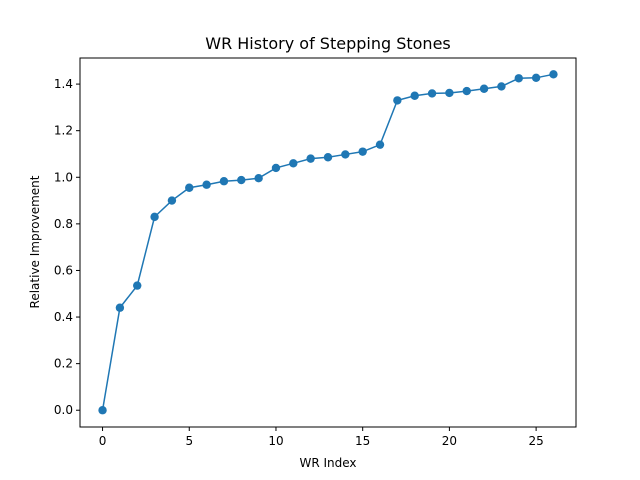 The height and width of the screenshot is (480, 640). Describe the element at coordinates (63, 131) in the screenshot. I see `y-tick-label: 1.2` at that location.